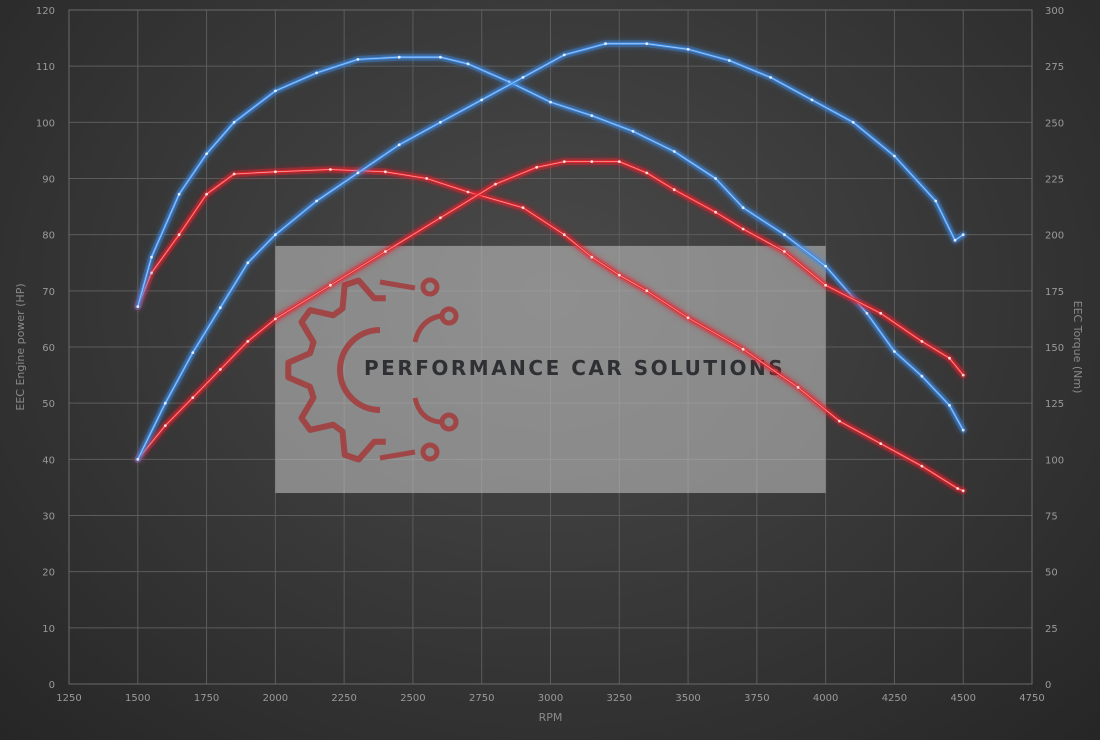 The image size is (1100, 740). I want to click on x-tick-label: 4500, so click(962, 698).